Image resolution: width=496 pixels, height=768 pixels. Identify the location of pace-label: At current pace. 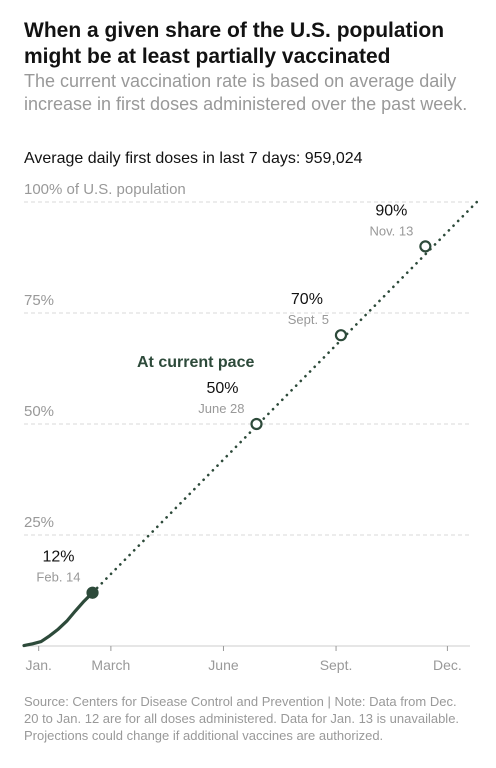
(195, 362).